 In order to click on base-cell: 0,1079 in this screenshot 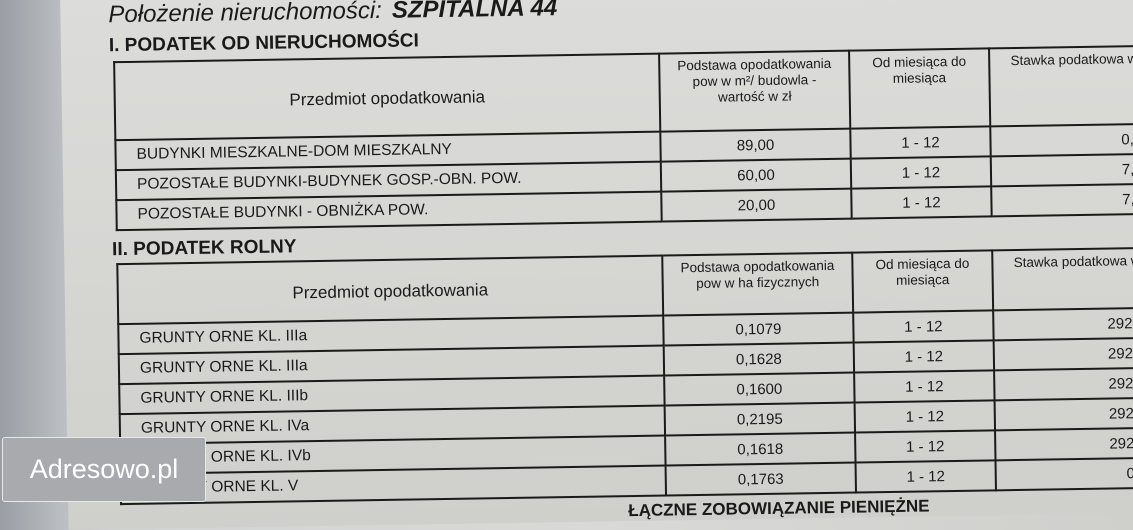, I will do `click(758, 329)`.